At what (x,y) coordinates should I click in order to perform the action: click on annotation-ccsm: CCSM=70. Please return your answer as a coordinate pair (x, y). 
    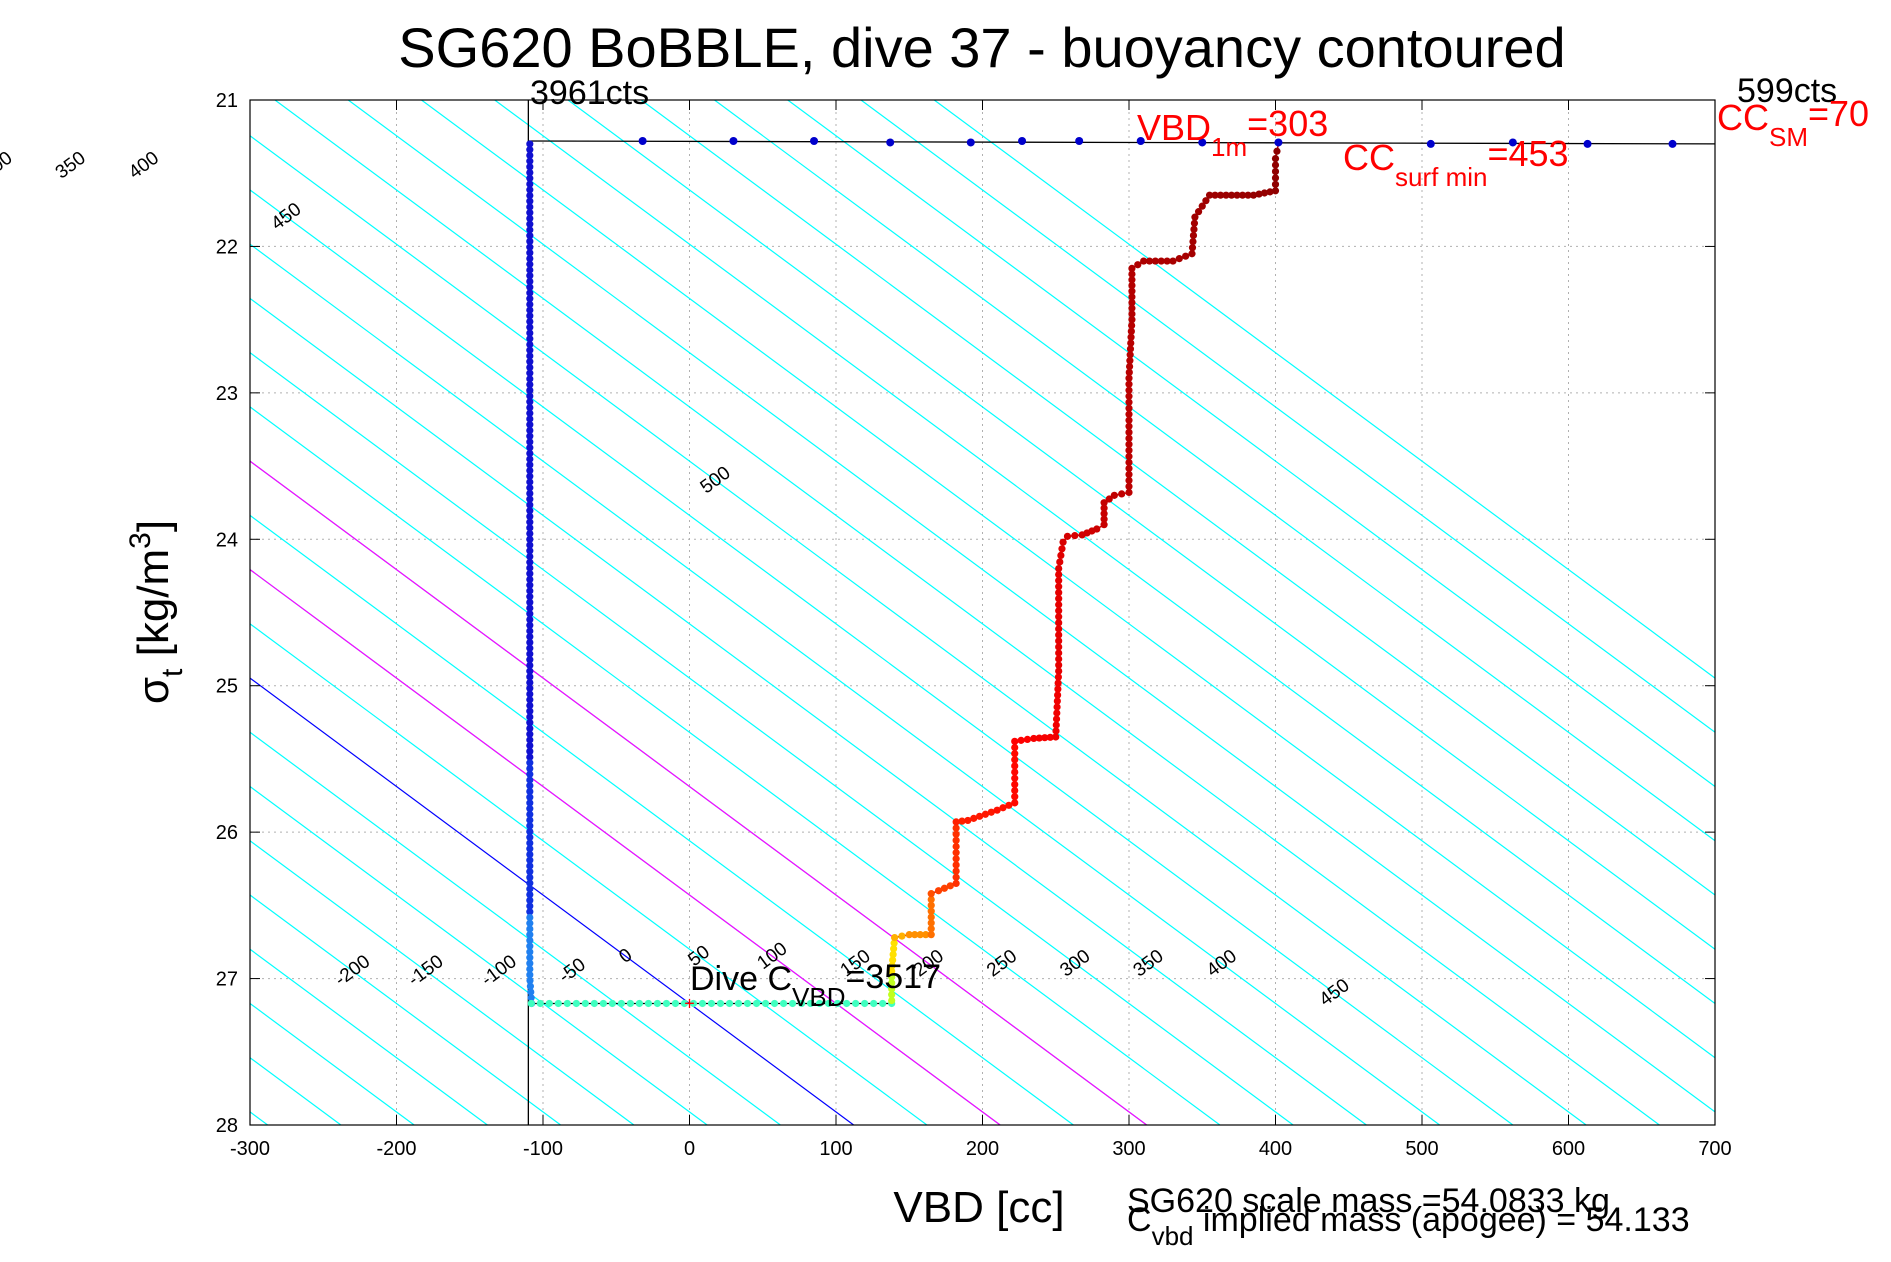
    Looking at the image, I should click on (1793, 122).